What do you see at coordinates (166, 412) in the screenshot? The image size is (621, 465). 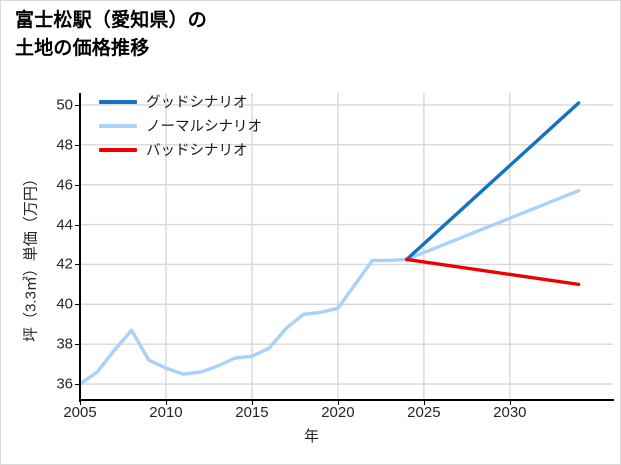 I see `x-axis-tick-label: 2010` at bounding box center [166, 412].